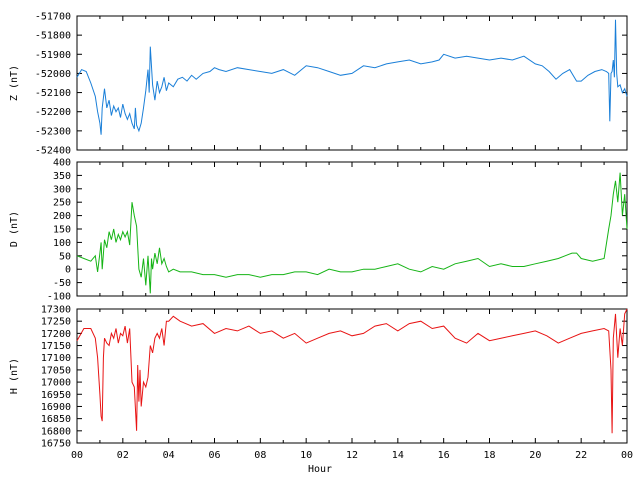 The image size is (640, 480). I want to click on y-tick-label: -52000, so click(53, 74).